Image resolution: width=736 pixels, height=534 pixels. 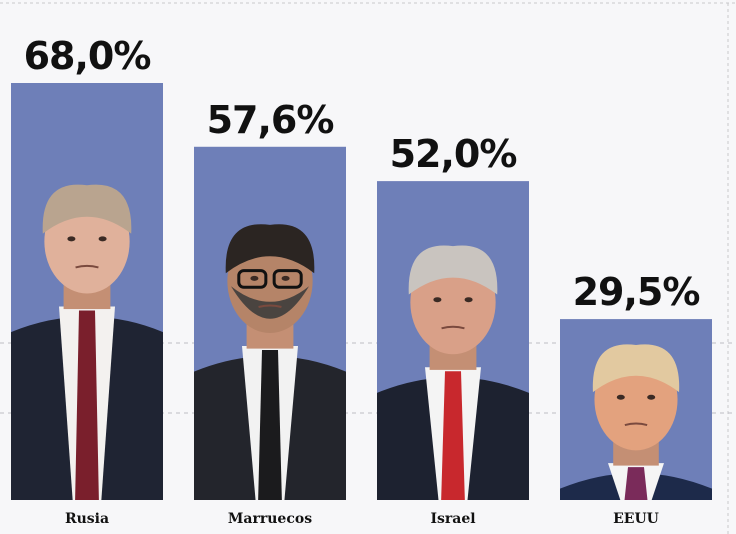 What do you see at coordinates (453, 154) in the screenshot?
I see `value-label: 52,0%` at bounding box center [453, 154].